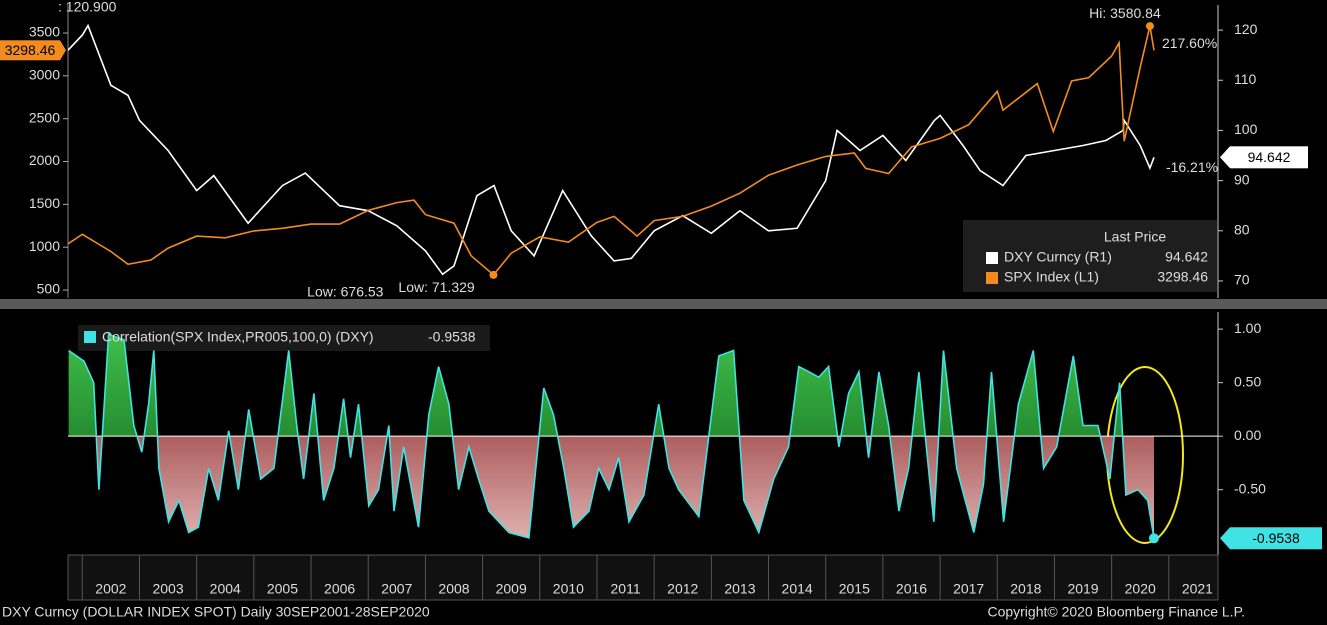  What do you see at coordinates (739, 589) in the screenshot?
I see `x-tick-label: 2013` at bounding box center [739, 589].